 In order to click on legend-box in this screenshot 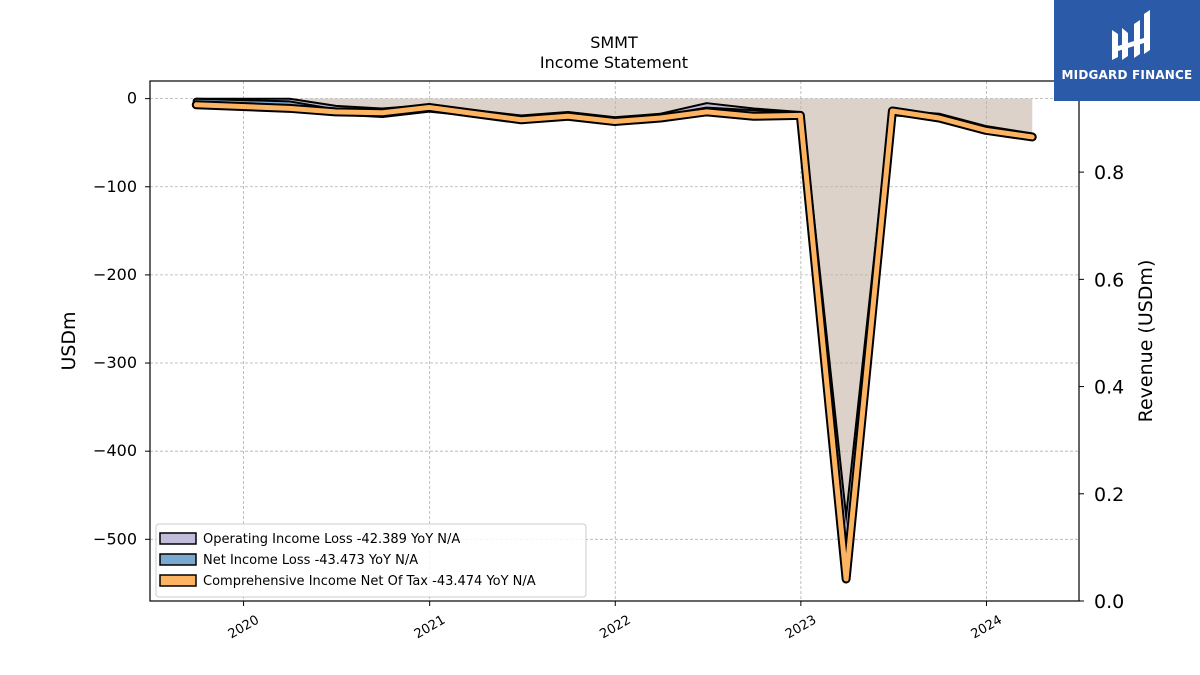, I will do `click(371, 560)`.